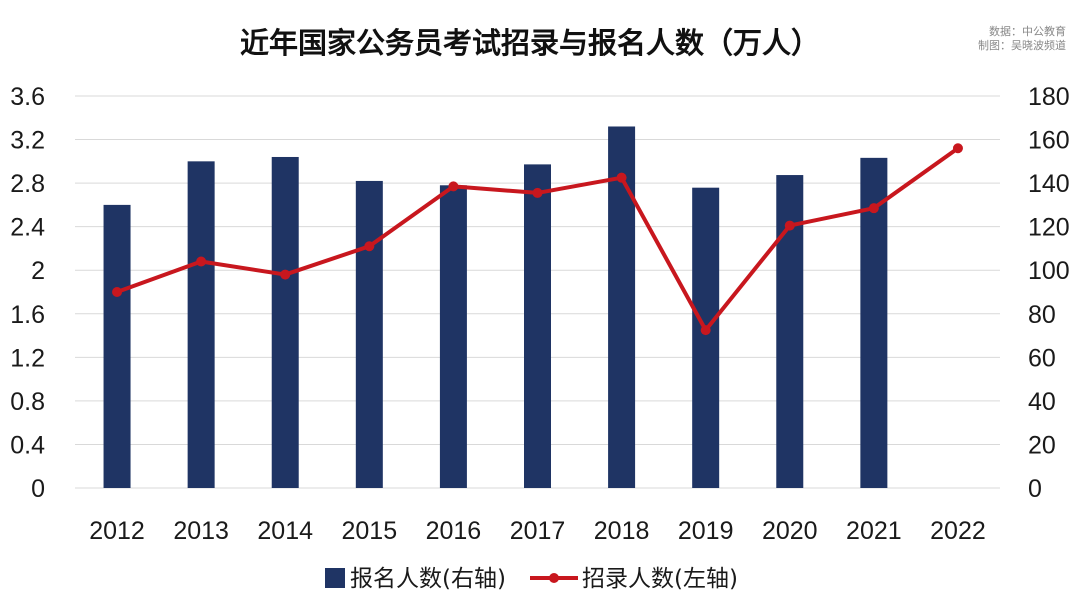 The height and width of the screenshot is (608, 1080). What do you see at coordinates (370, 531) in the screenshot?
I see `x-axis-tick-label: 2015` at bounding box center [370, 531].